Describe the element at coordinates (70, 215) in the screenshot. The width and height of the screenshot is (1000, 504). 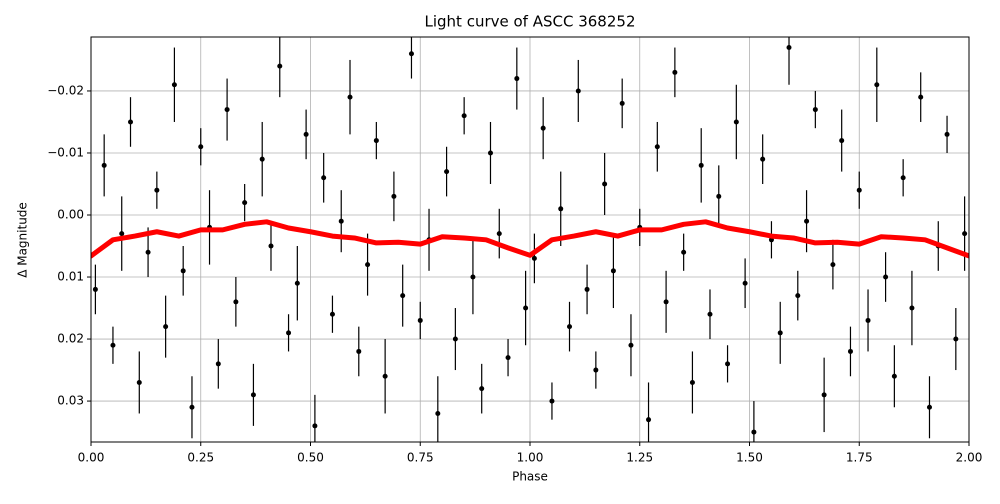
I see `y-tick-label: 0.00` at that location.